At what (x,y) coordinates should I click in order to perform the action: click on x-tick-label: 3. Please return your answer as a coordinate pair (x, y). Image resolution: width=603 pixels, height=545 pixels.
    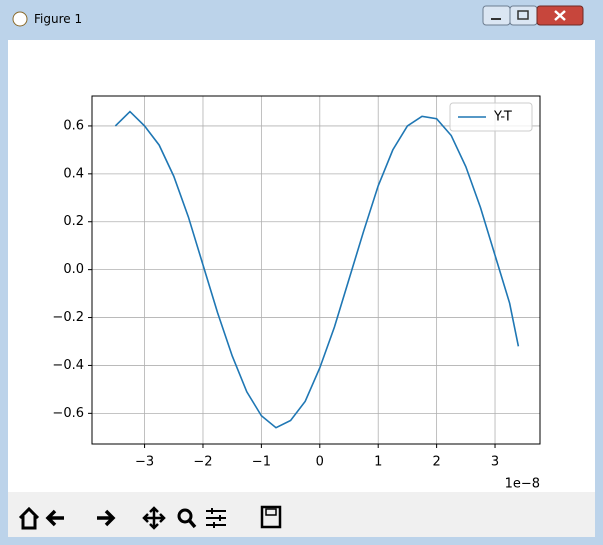
    Looking at the image, I should click on (495, 462).